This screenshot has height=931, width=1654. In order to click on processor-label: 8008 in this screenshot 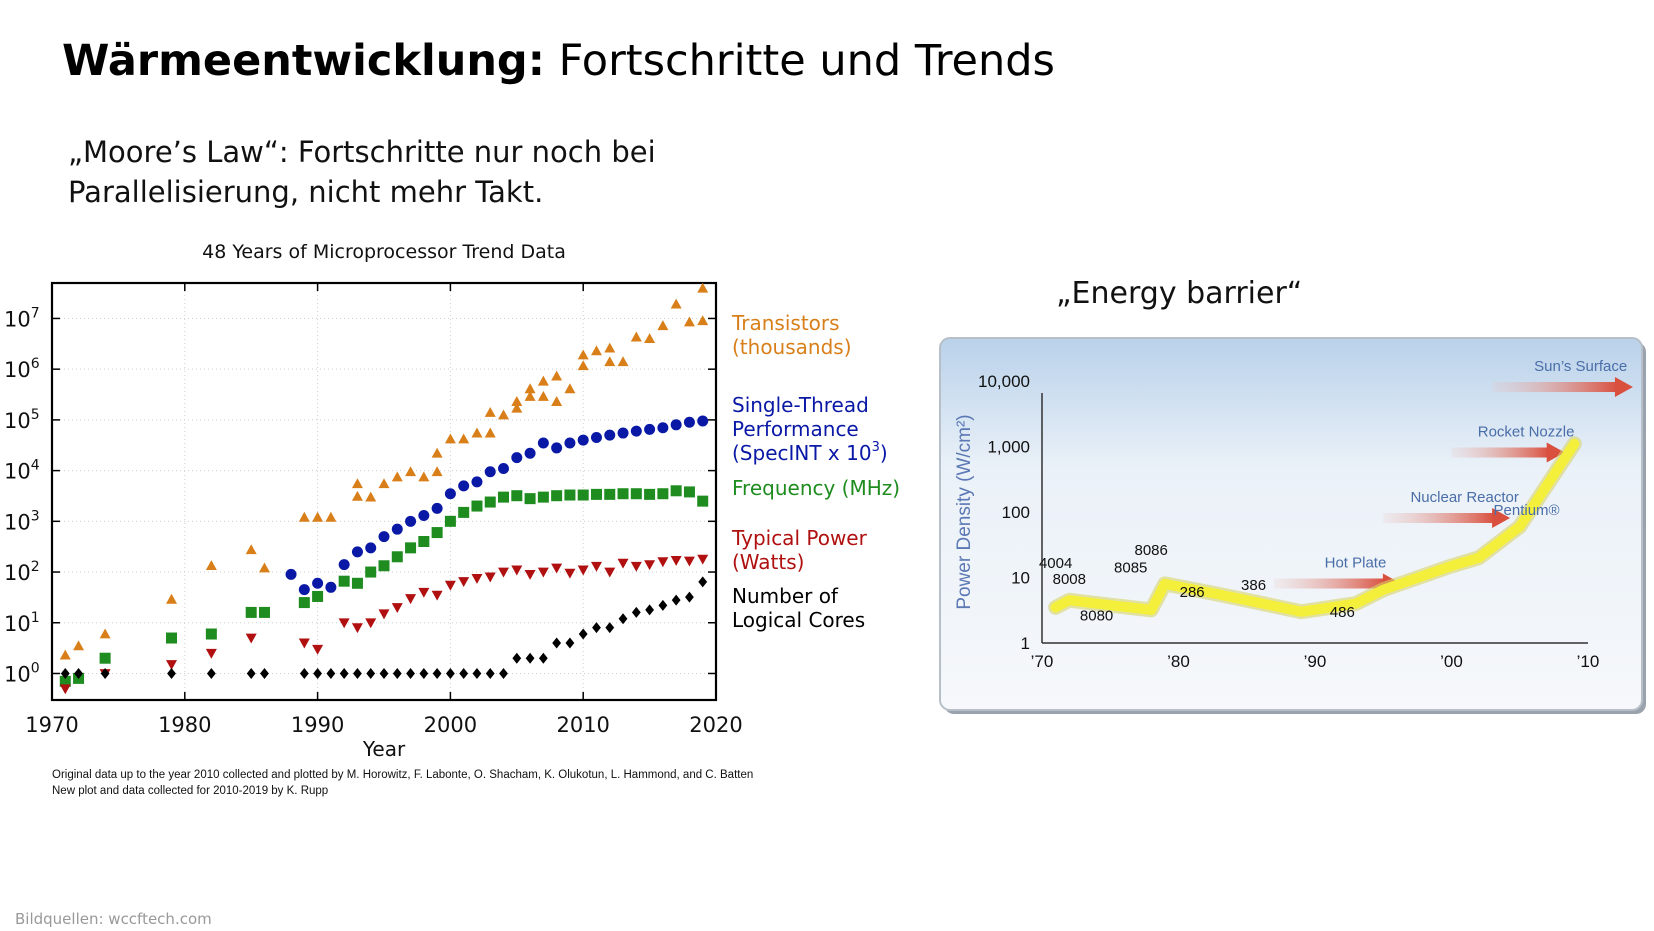, I will do `click(1069, 579)`.